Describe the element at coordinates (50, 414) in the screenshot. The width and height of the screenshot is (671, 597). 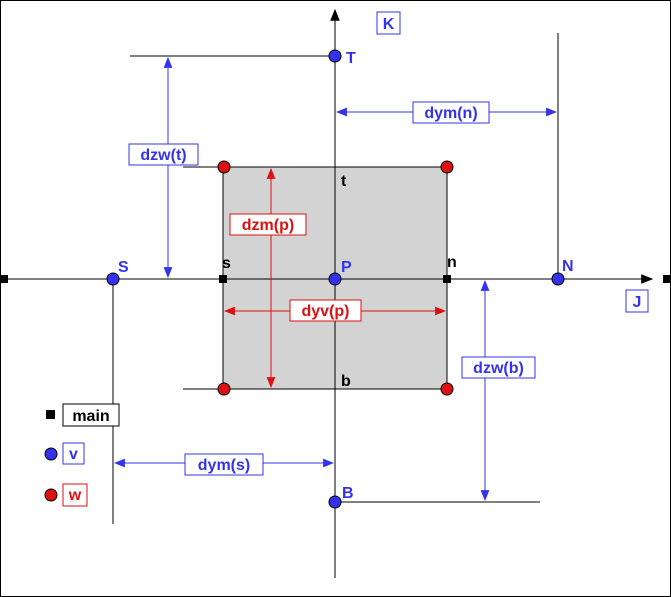
I see `legend-main-marker` at that location.